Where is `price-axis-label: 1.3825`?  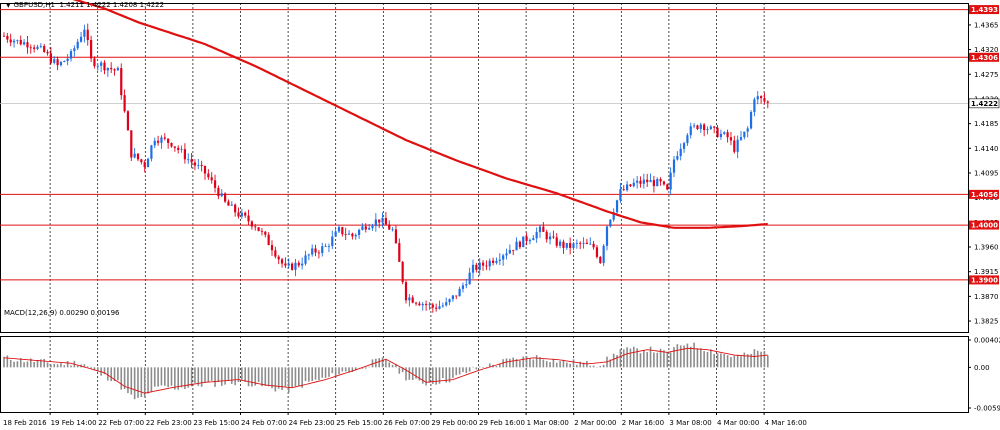
price-axis-label: 1.3825 is located at coordinates (986, 322).